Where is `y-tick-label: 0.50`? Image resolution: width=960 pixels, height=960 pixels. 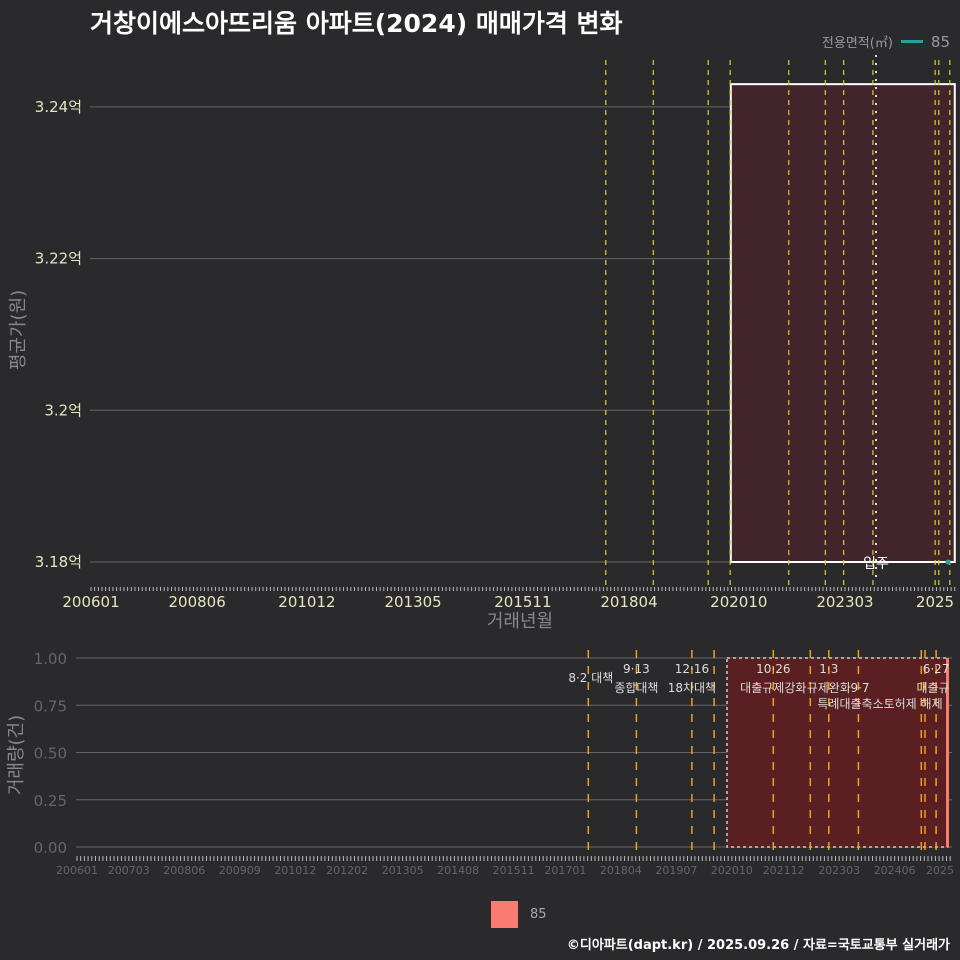 y-tick-label: 0.50 is located at coordinates (50, 754).